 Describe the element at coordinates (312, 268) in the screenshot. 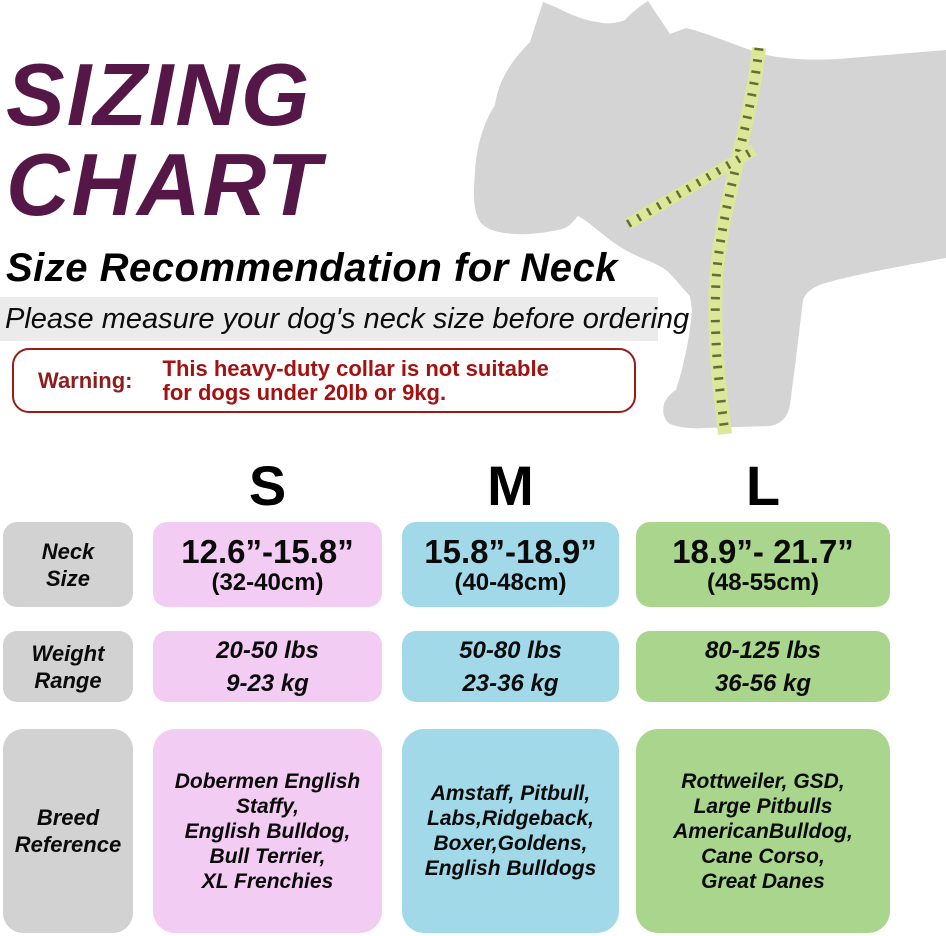

I see `page-subtitle: Size Recommendation for Neck` at that location.